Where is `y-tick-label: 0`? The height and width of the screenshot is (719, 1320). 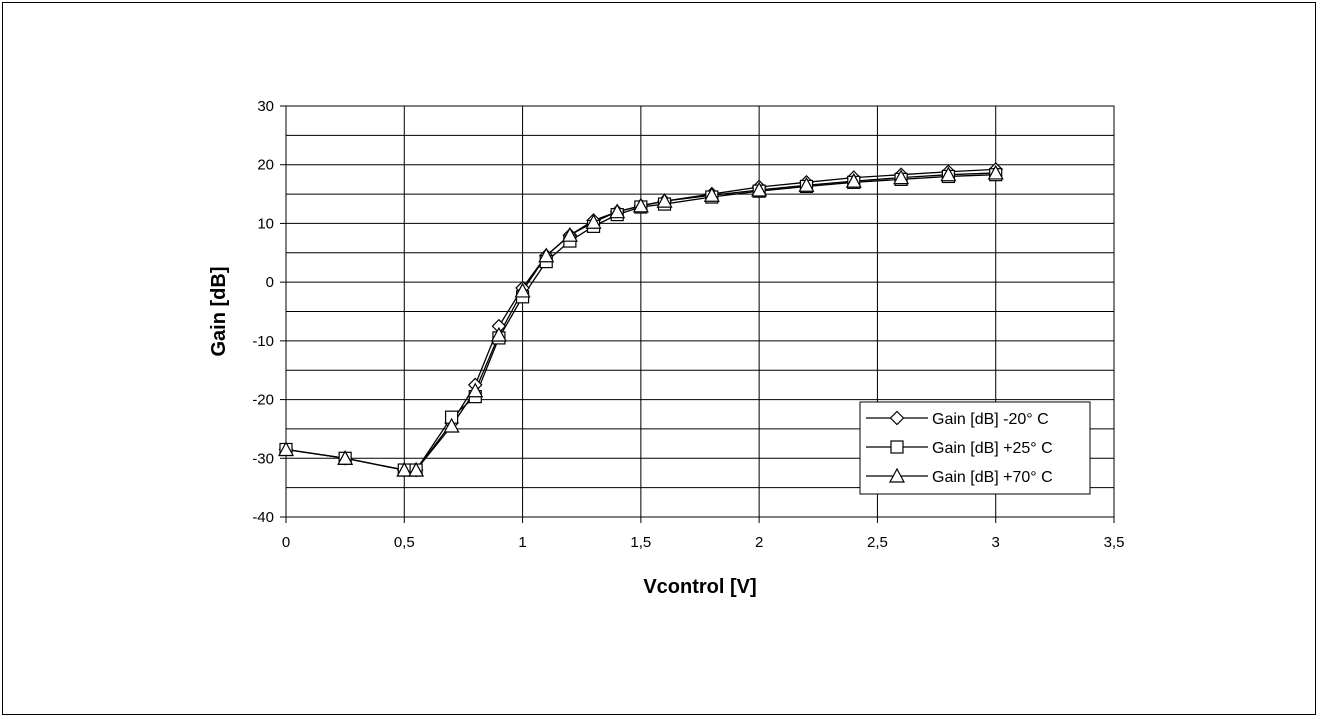
y-tick-label: 0 is located at coordinates (270, 282).